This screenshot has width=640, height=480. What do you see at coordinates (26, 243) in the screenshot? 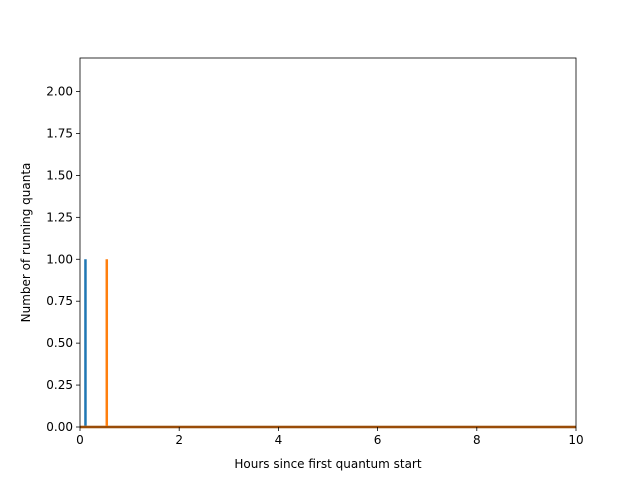
I see `y-axis-label: Number of running quanta` at bounding box center [26, 243].